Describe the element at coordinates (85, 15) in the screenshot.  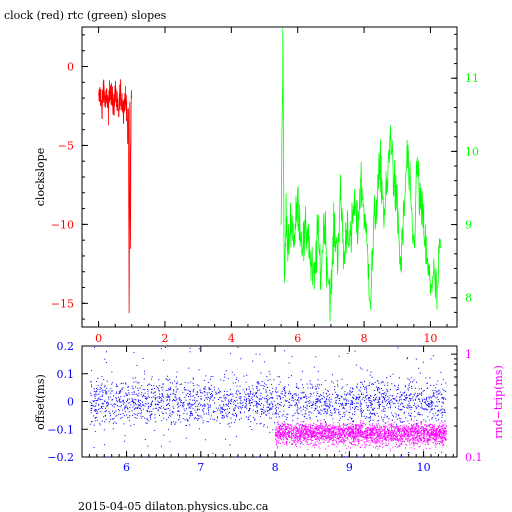
I see `chart-title: clock (red) rtc (green) slopes` at that location.